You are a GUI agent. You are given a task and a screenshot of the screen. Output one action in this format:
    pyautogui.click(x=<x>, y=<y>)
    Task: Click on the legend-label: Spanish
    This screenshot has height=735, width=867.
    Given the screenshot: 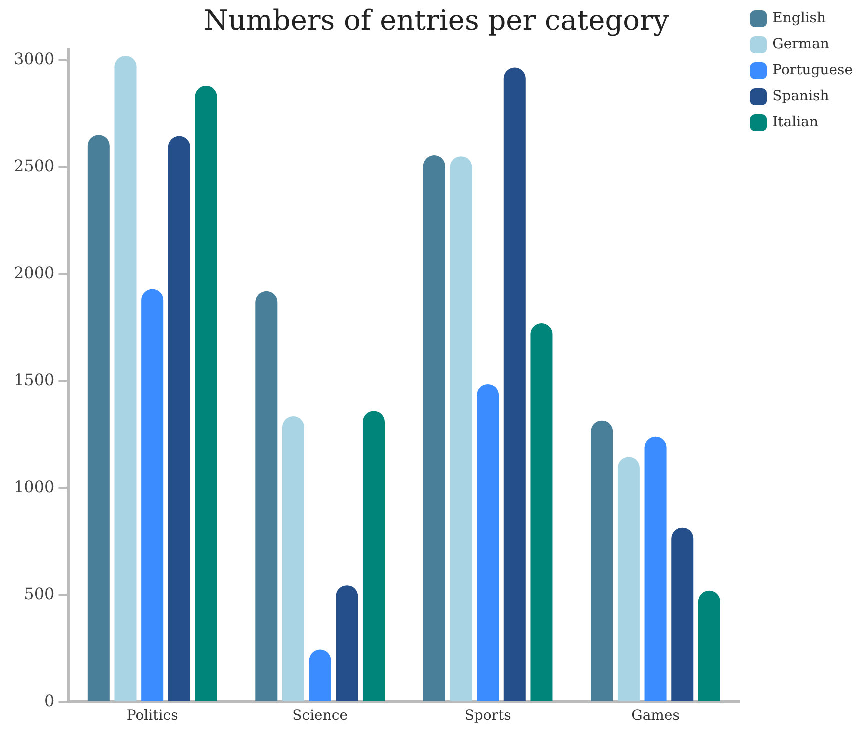 What is the action you would take?
    pyautogui.click(x=801, y=96)
    